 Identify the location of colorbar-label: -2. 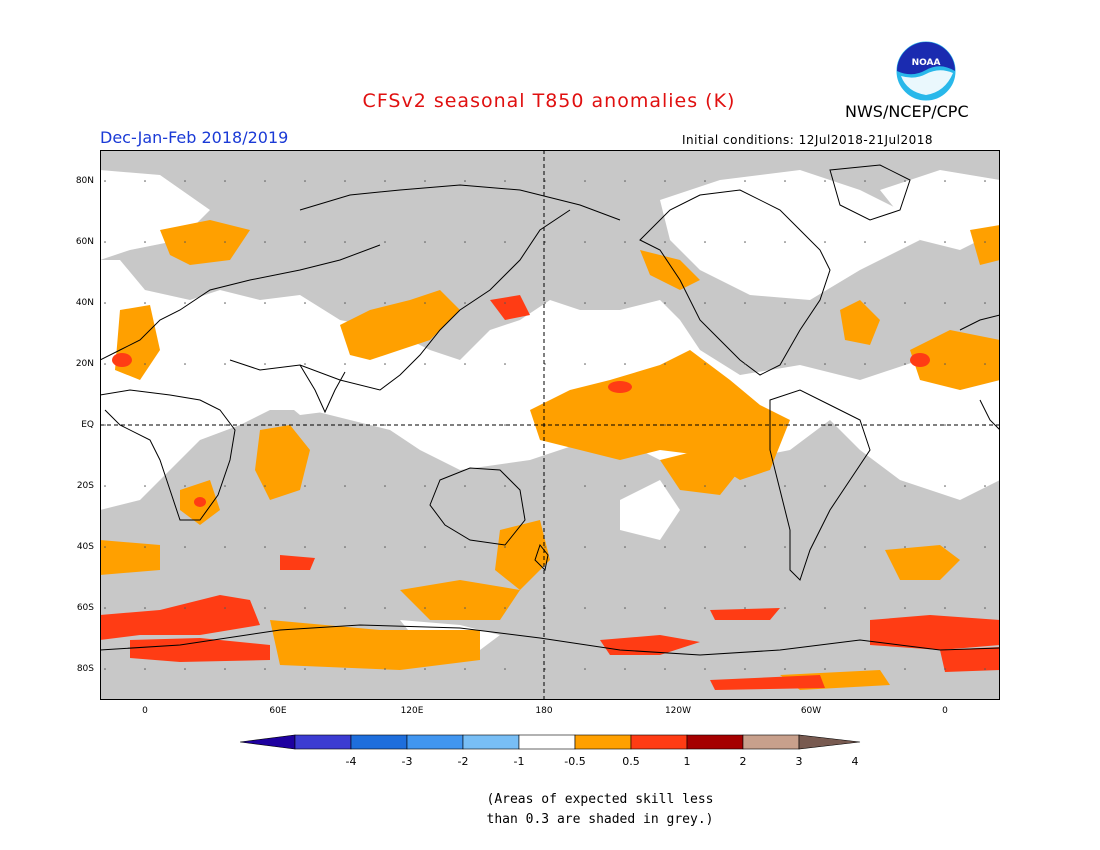
(463, 761).